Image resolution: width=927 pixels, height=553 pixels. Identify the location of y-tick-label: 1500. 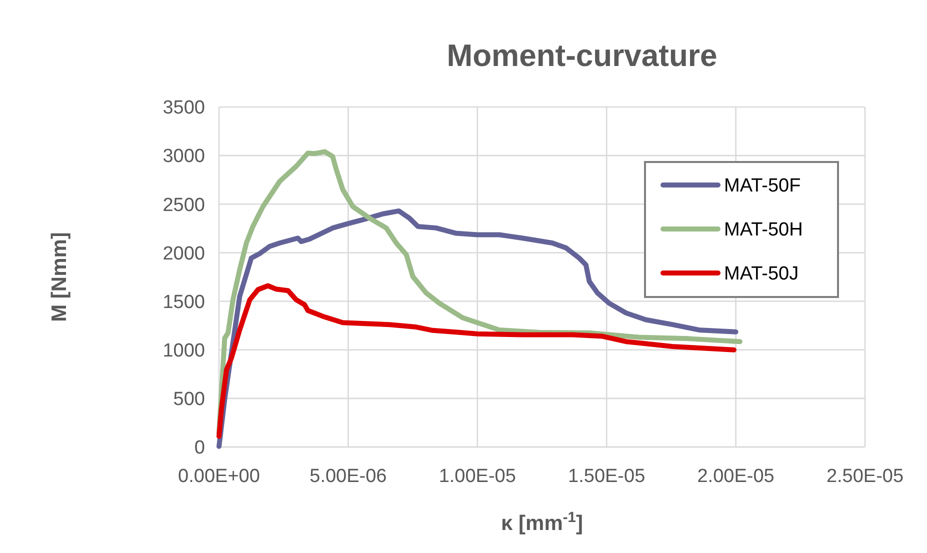
(183, 302).